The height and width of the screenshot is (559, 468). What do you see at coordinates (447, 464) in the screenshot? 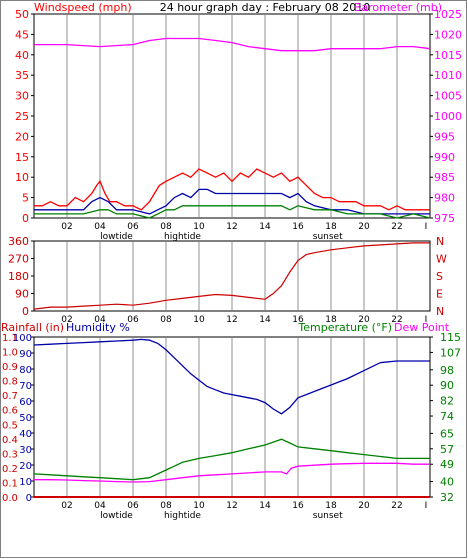
I see `temp-ytick-label: 49` at bounding box center [447, 464].